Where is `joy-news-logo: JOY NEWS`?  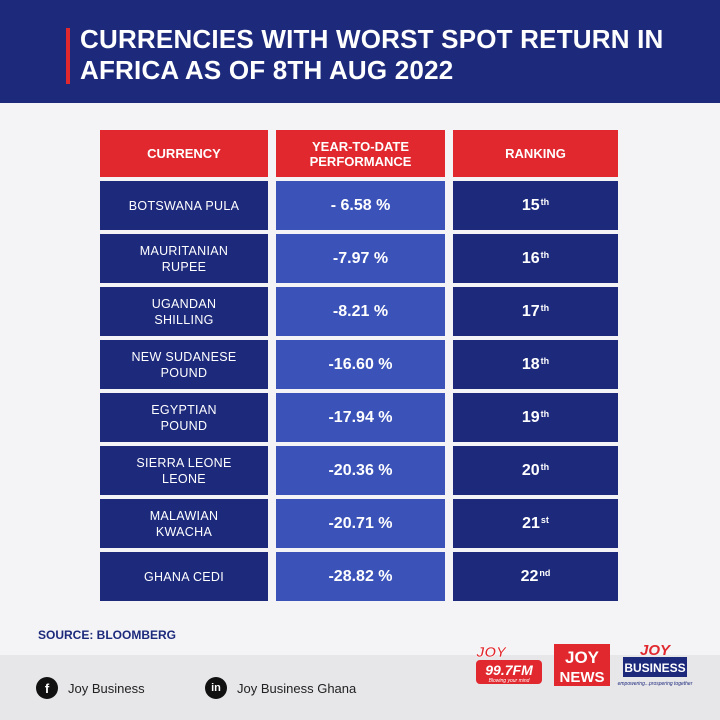
joy-news-logo: JOY NEWS is located at coordinates (582, 665).